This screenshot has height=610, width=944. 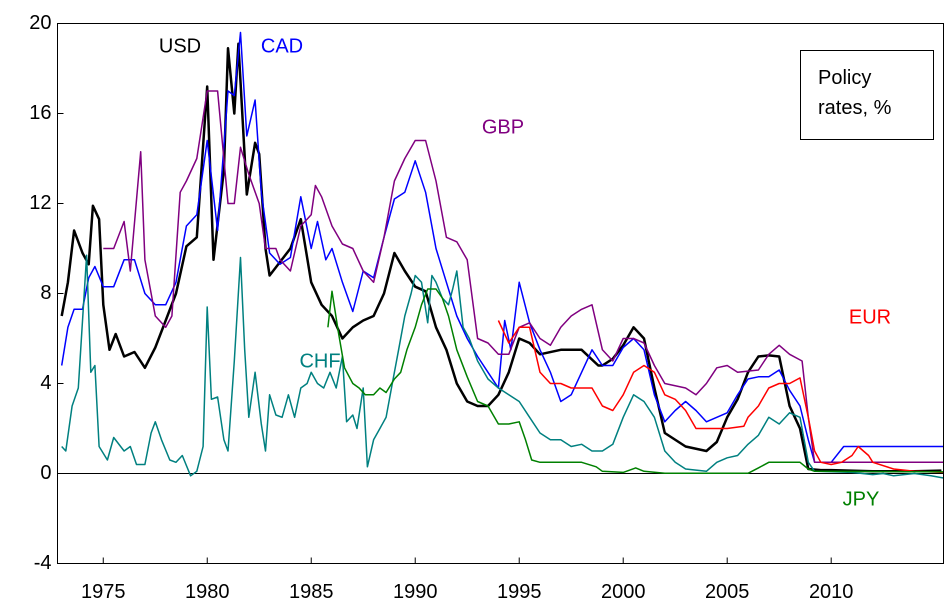 What do you see at coordinates (415, 592) in the screenshot?
I see `x-tick-label: 1990` at bounding box center [415, 592].